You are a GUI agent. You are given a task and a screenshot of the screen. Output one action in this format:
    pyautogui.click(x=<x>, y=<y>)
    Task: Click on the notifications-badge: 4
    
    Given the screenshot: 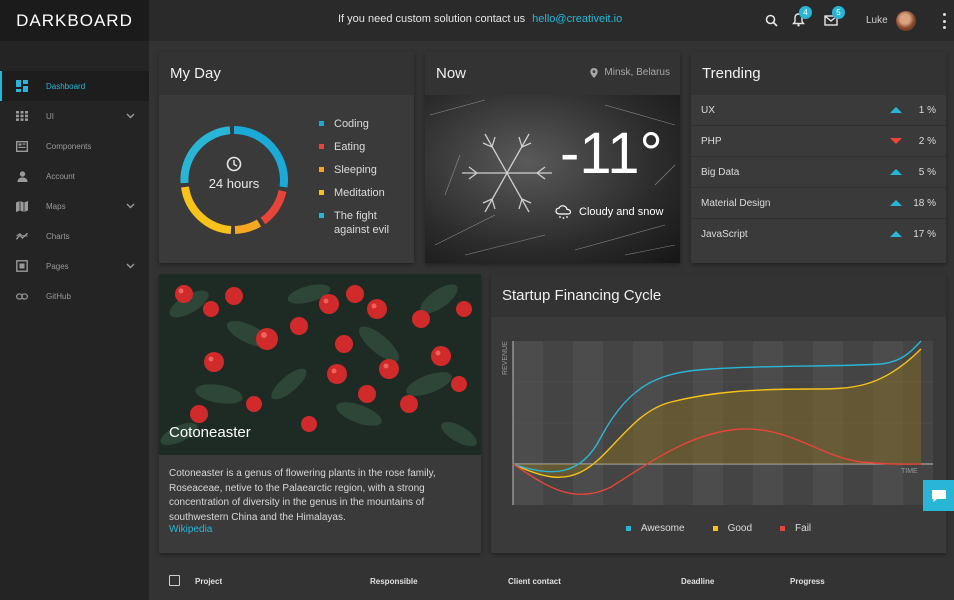 What is the action you would take?
    pyautogui.click(x=805, y=12)
    